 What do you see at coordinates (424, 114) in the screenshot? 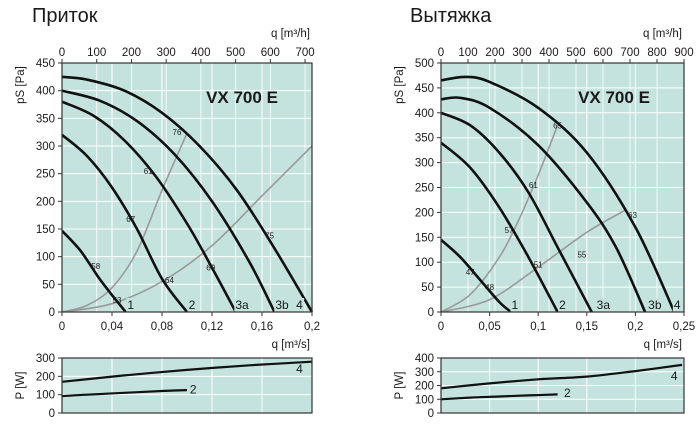
I see `right-pressure-y-tick-label: 400` at bounding box center [424, 114].